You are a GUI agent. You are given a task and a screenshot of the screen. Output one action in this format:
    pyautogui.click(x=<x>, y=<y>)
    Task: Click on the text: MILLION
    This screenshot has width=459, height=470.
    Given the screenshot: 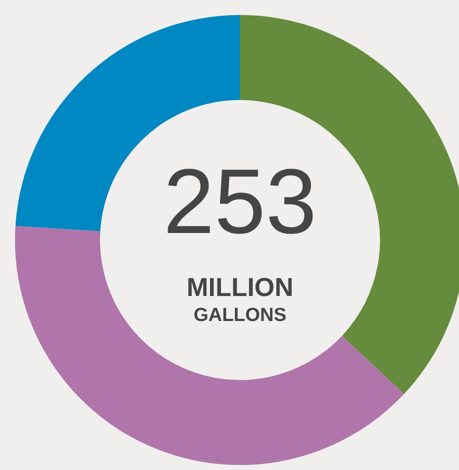 What is the action you would take?
    pyautogui.click(x=240, y=287)
    